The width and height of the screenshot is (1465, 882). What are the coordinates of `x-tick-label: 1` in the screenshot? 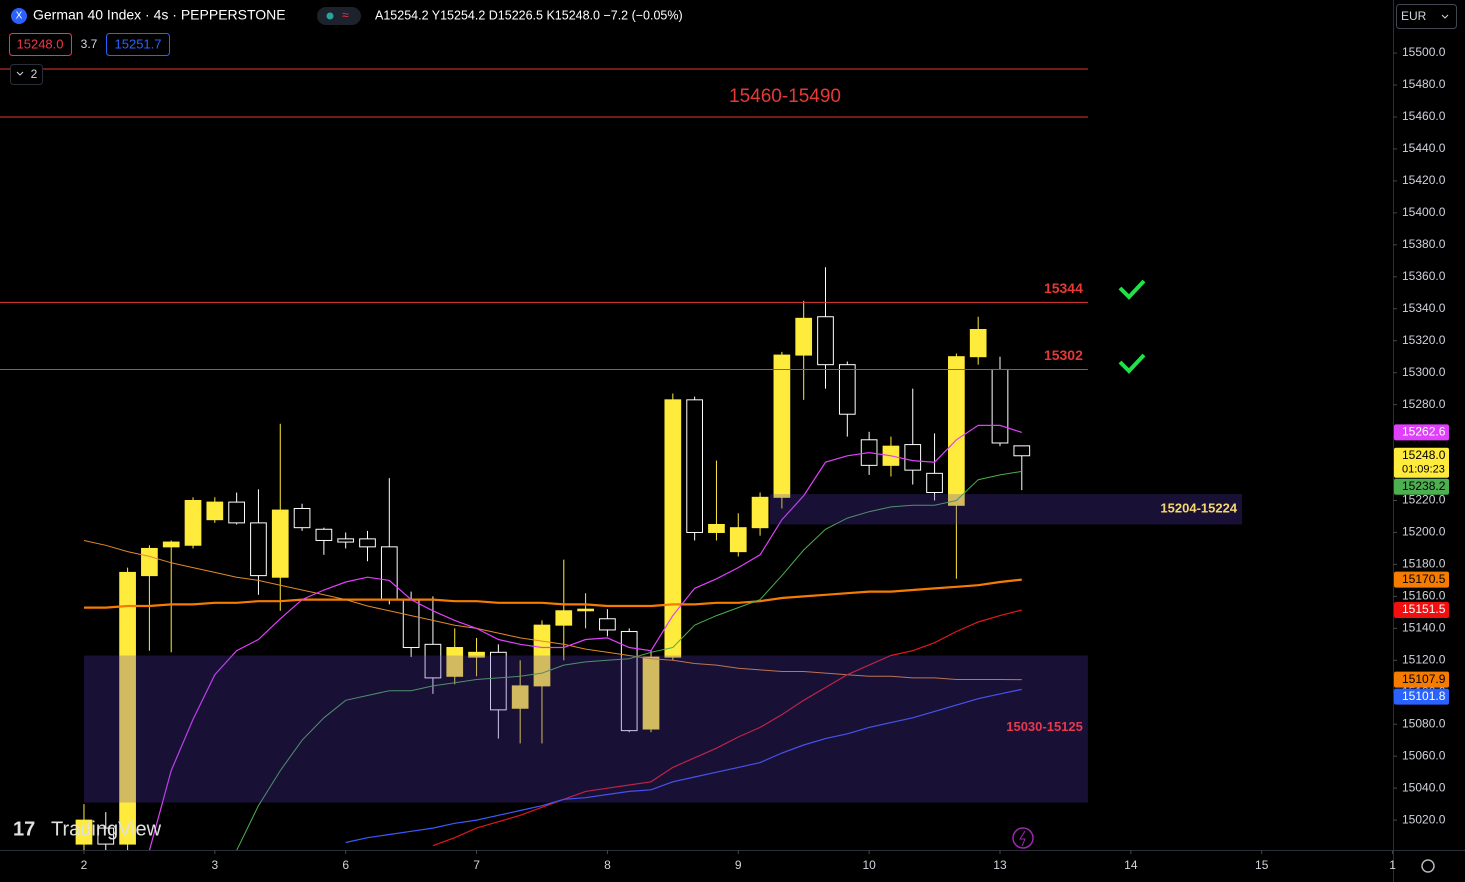 It's located at (1392, 865).